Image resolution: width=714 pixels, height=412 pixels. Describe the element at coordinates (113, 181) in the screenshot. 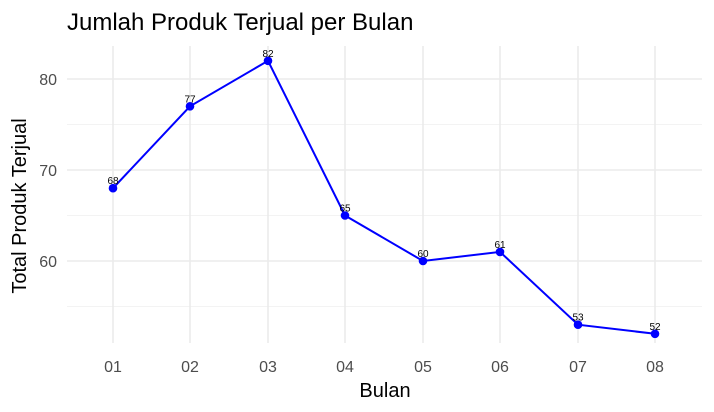

I see `data-label: 68` at that location.